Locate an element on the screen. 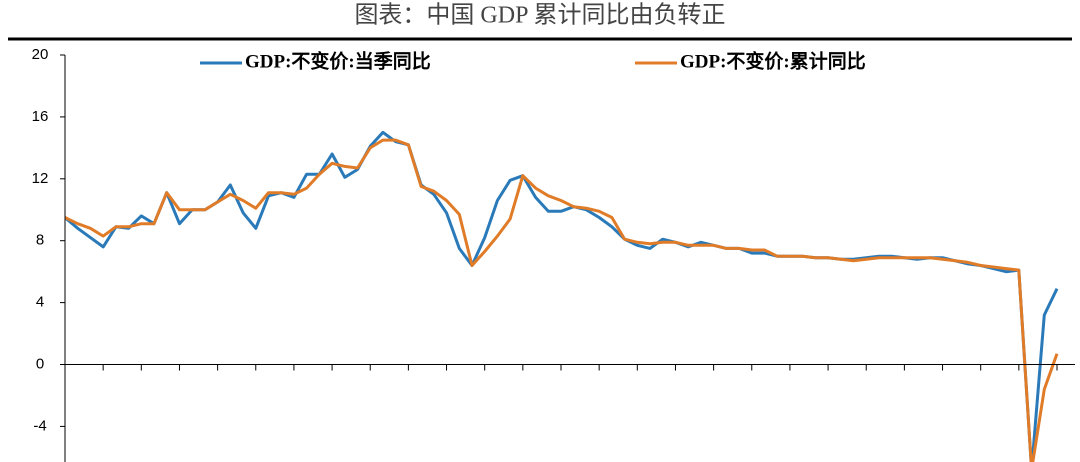 This screenshot has width=1080, height=462. legend-label: GDP:不变价:累计同比 is located at coordinates (773, 60).